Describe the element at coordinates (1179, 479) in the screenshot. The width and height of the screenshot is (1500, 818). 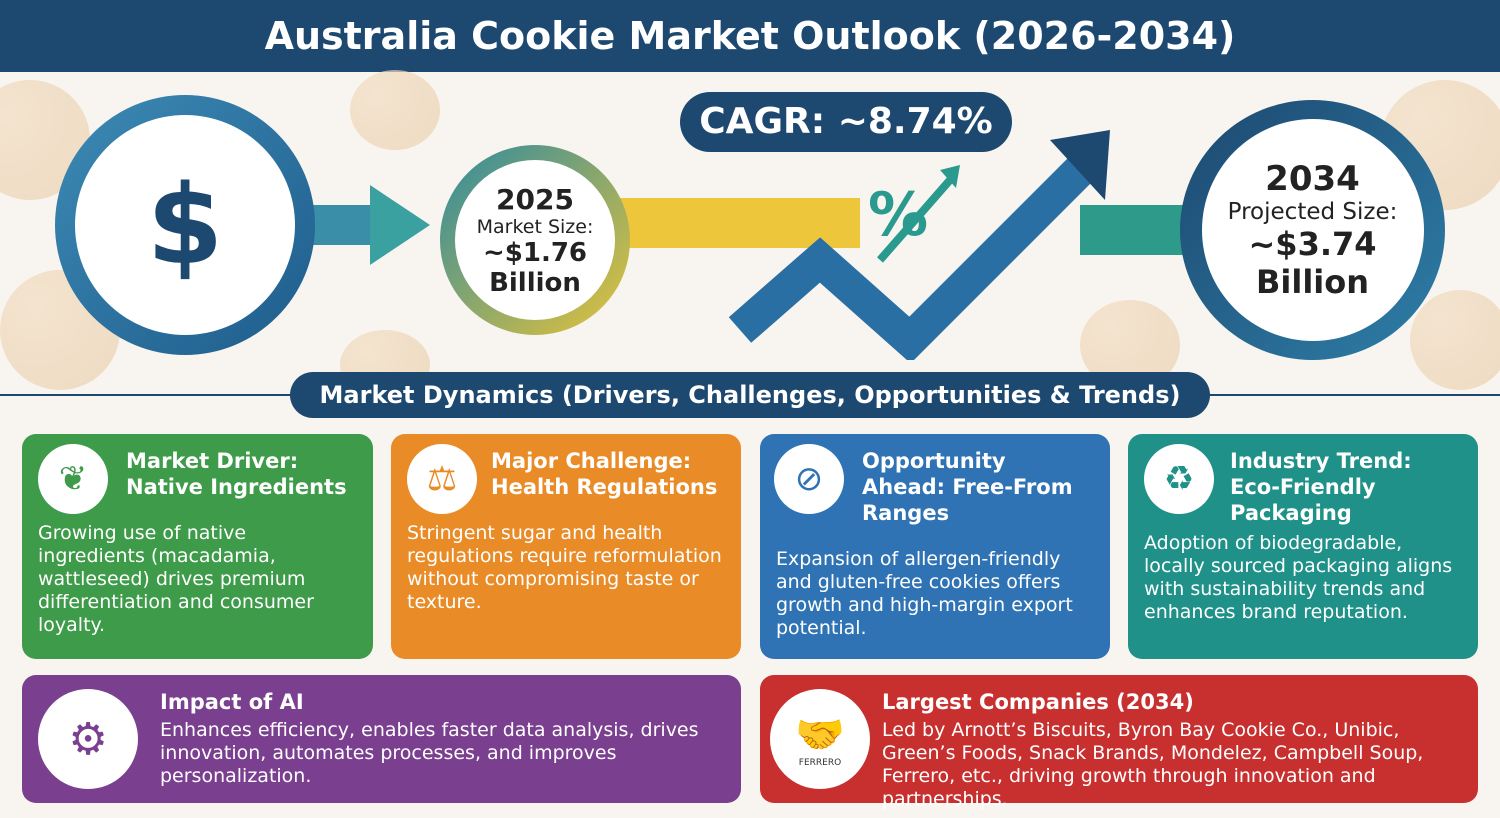
I see `eco-box-icon: ♻` at that location.